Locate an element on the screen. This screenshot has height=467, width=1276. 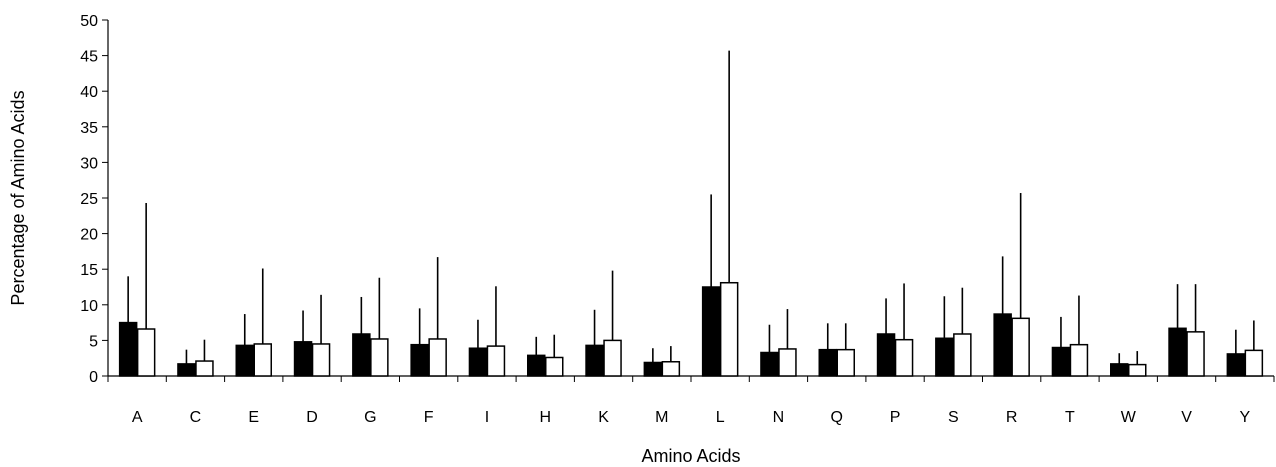
x-tick-label: M is located at coordinates (661, 417).